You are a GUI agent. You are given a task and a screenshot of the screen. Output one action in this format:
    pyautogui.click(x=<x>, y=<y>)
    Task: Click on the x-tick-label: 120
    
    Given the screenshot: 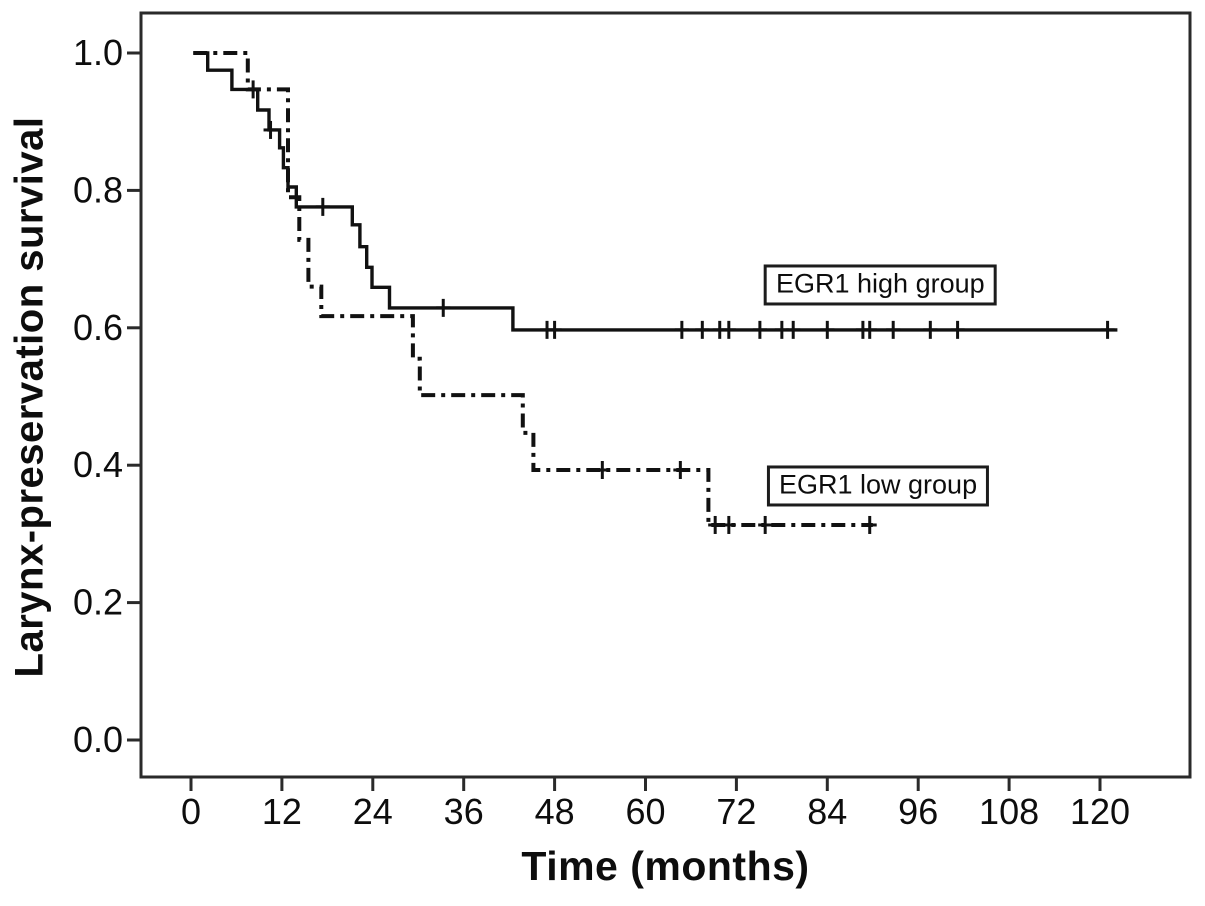 What is the action you would take?
    pyautogui.click(x=1100, y=811)
    